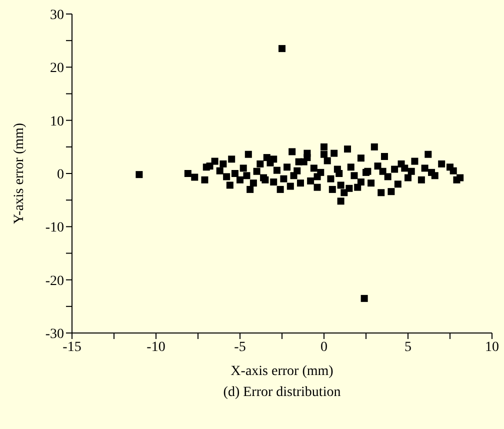 The image size is (504, 429). Describe the element at coordinates (57, 68) in the screenshot. I see `y-tick-label: 20` at that location.